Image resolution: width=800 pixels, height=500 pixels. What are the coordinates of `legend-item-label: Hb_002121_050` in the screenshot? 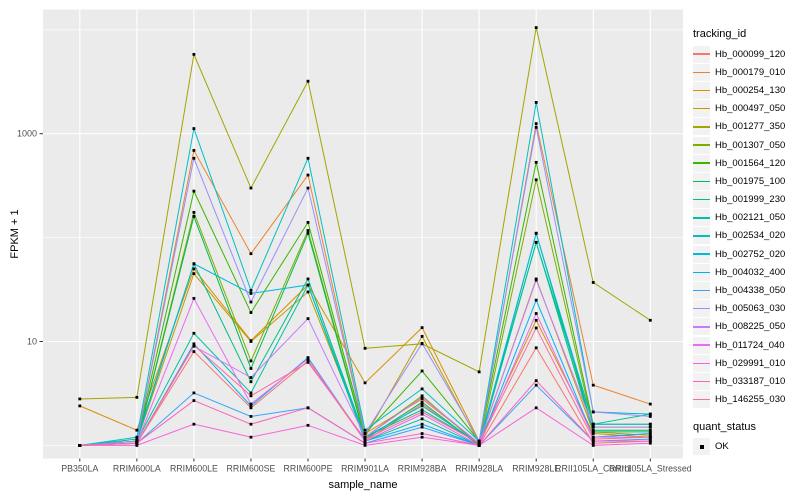 It's located at (750, 218).